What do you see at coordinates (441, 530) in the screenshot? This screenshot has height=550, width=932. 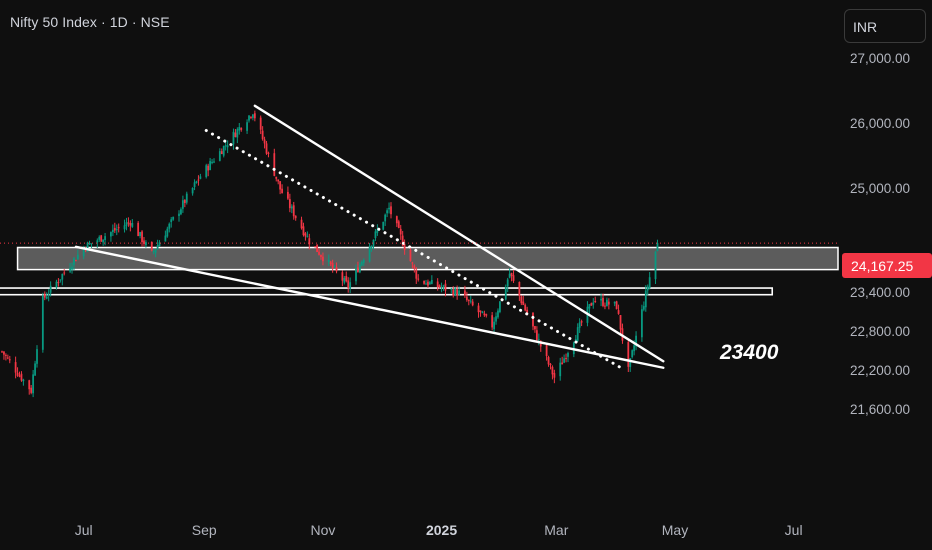 I see `time-tick-label: 2025` at bounding box center [441, 530].